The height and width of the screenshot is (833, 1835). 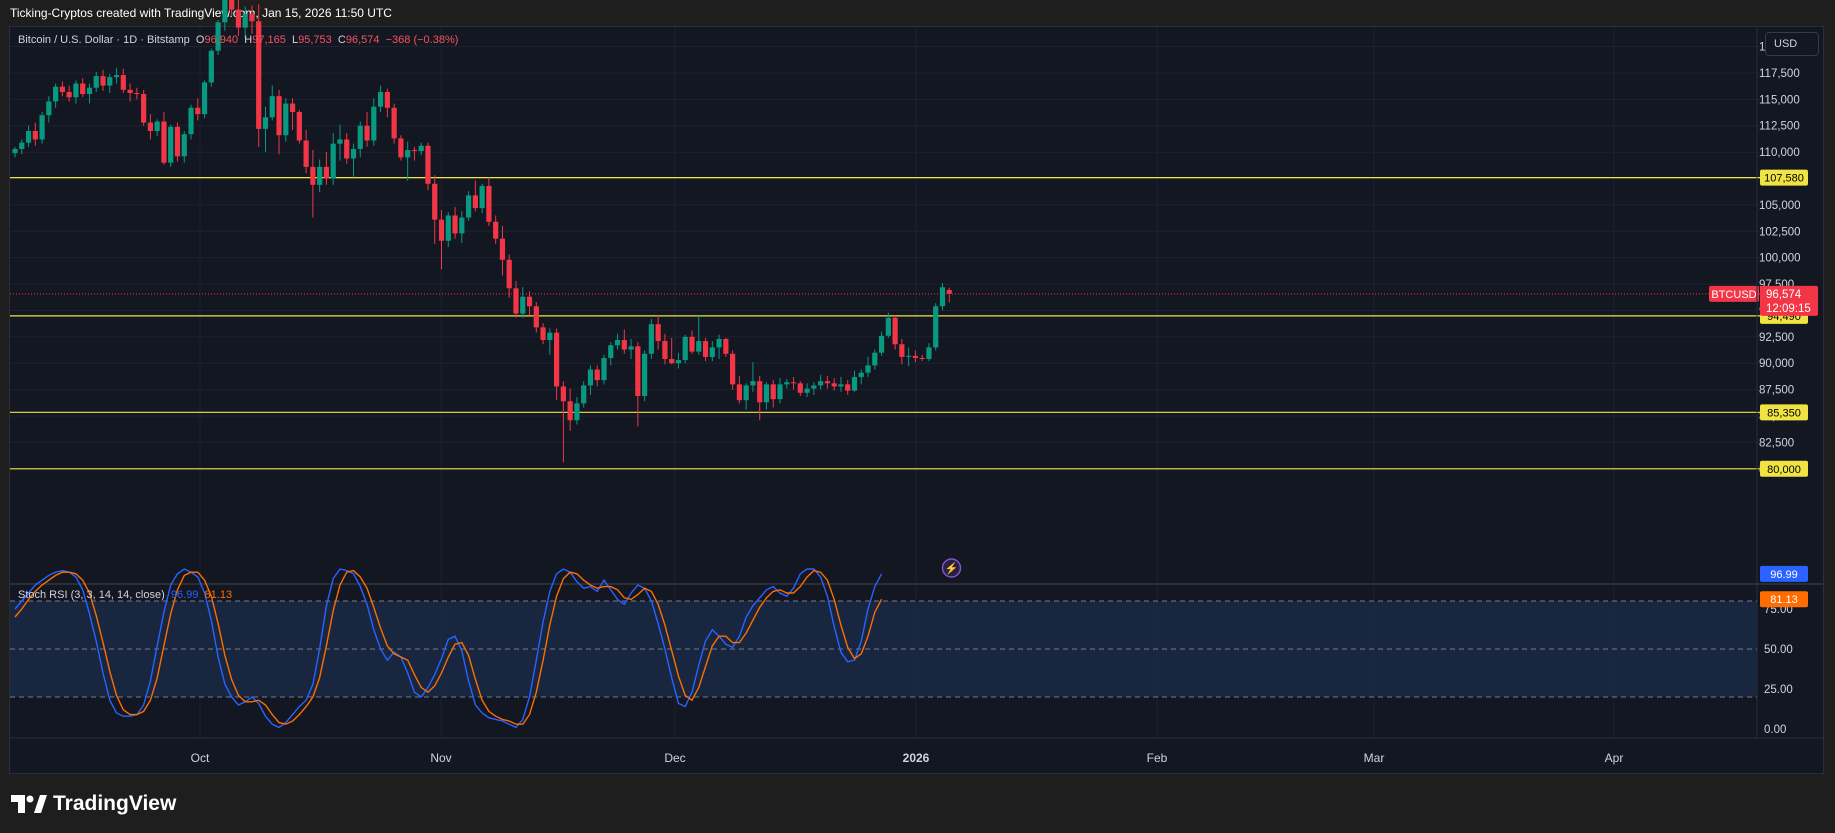 I want to click on stoch-d-tag-label: 81.13, so click(x=1784, y=600).